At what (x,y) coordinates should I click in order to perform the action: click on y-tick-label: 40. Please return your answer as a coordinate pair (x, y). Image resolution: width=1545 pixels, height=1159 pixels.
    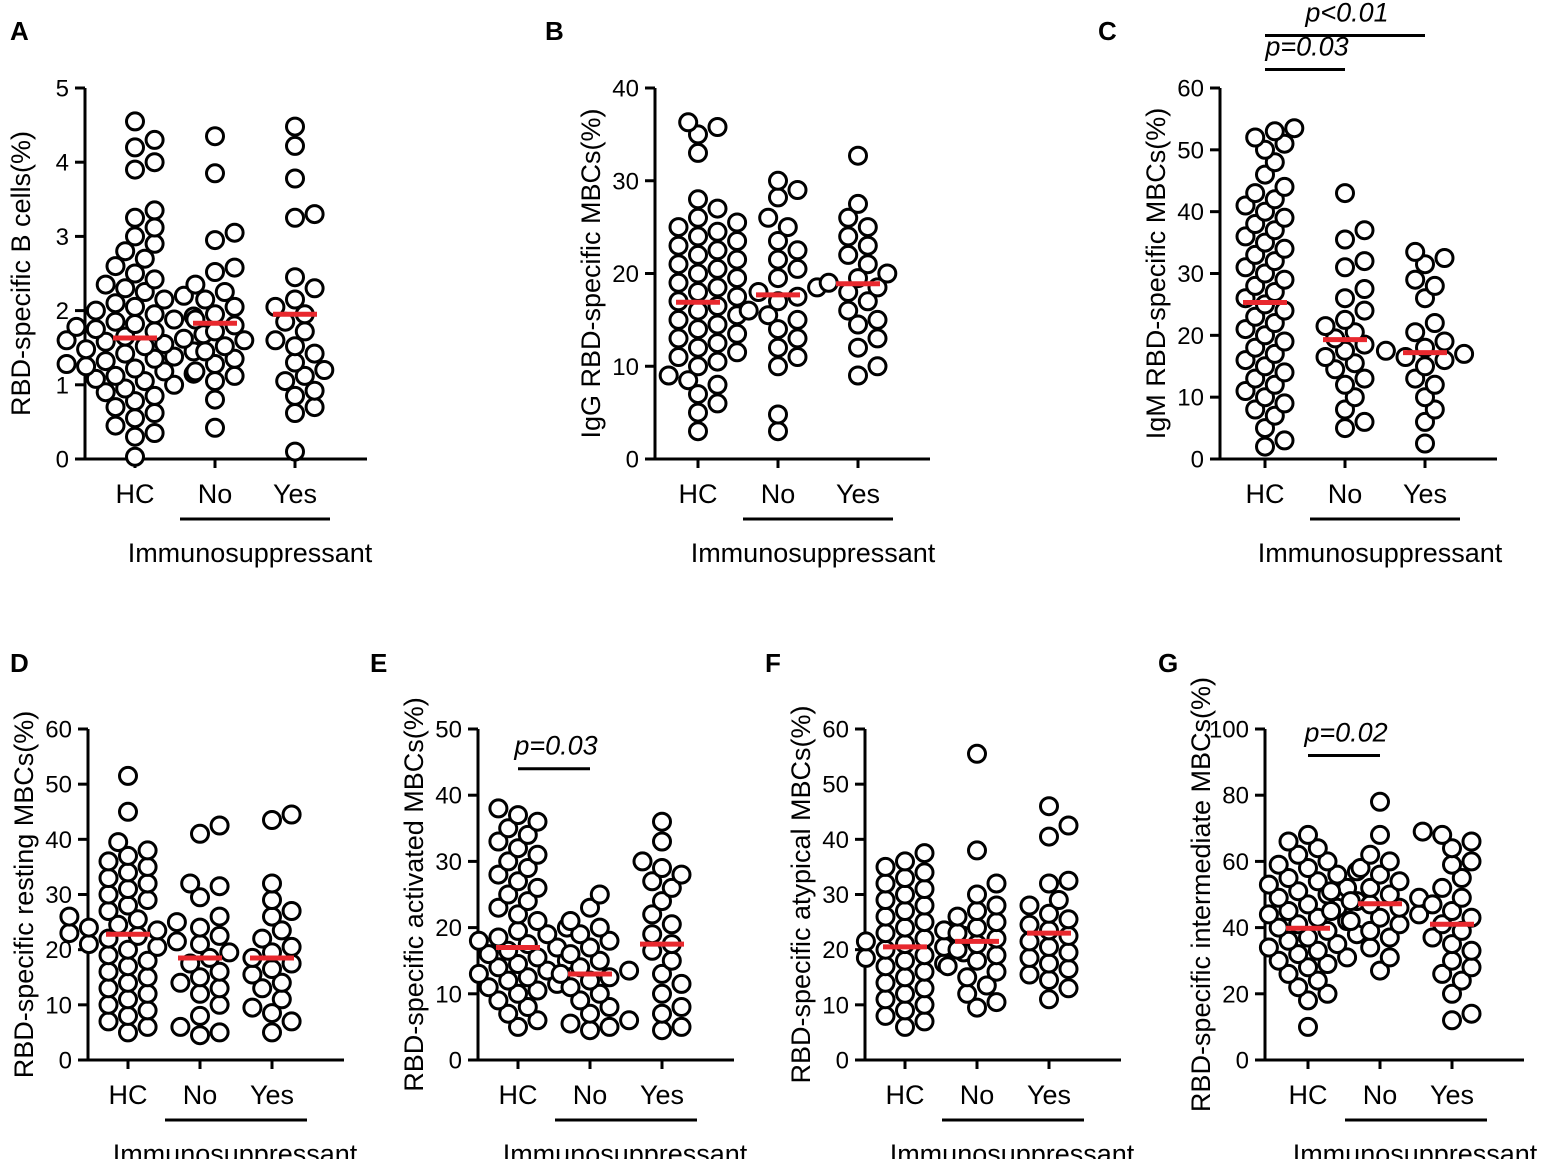
    Looking at the image, I should click on (835, 840).